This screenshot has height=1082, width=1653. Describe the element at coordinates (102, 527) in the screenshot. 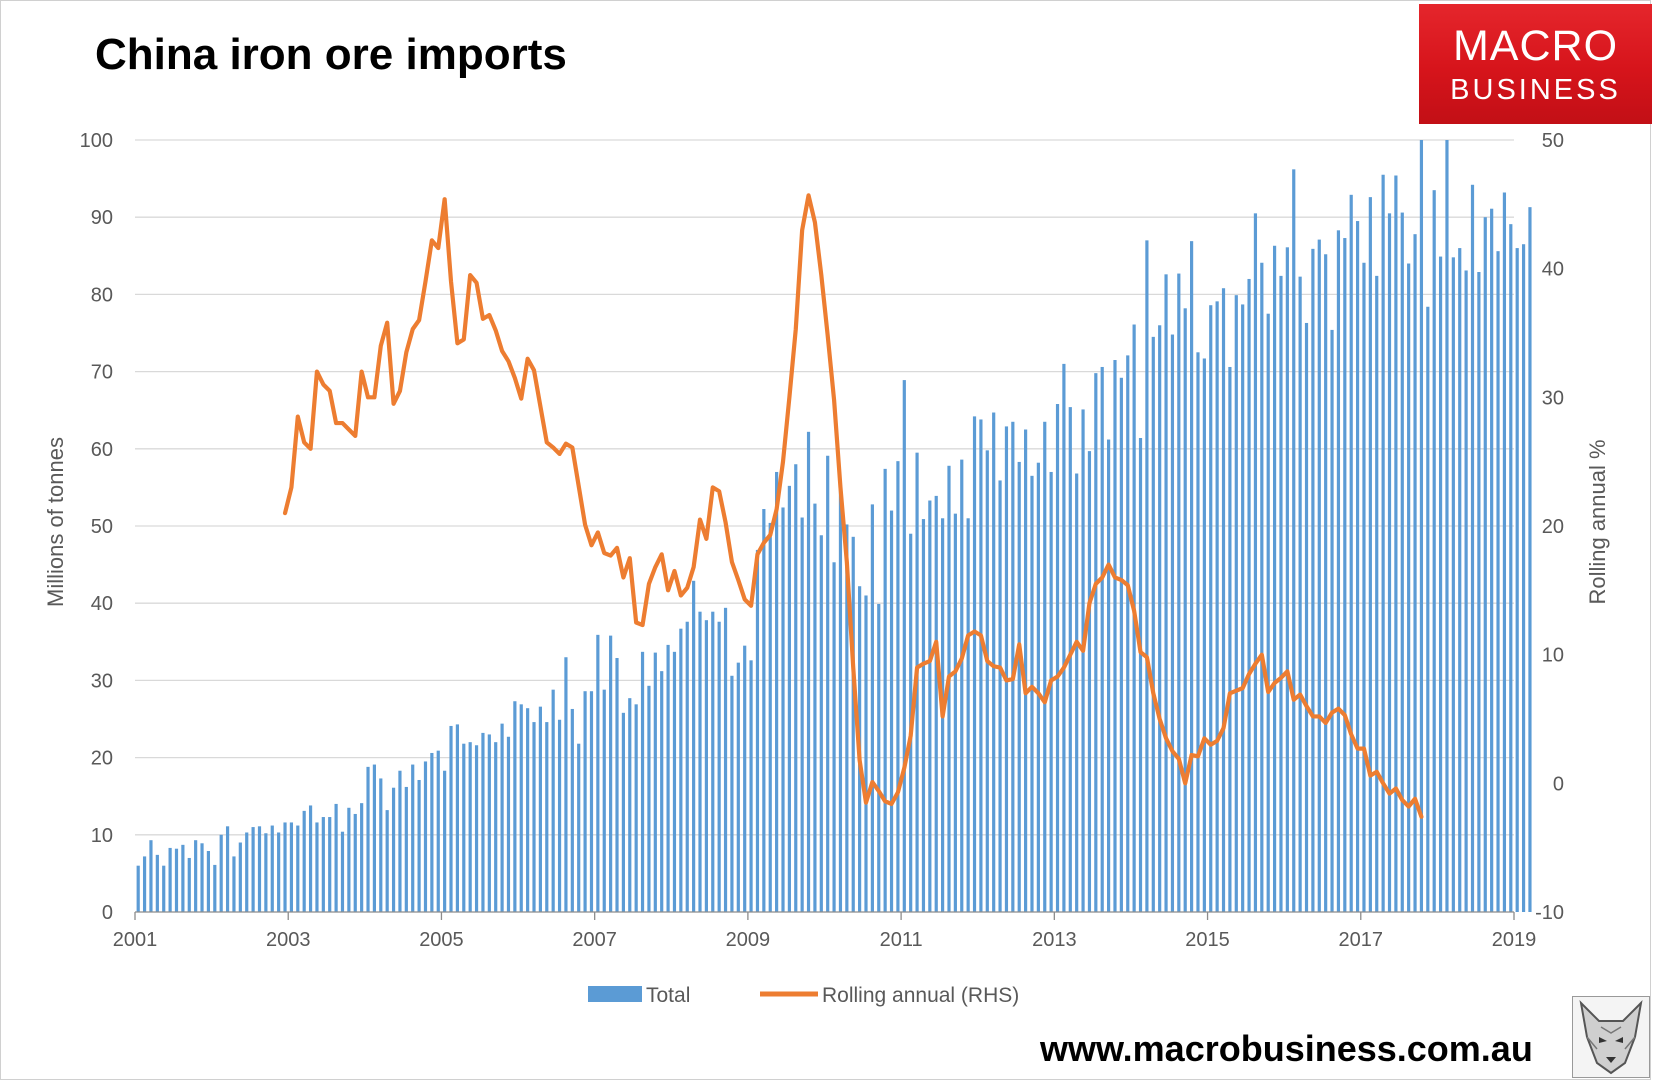

I see `y-tick-label: 50` at that location.